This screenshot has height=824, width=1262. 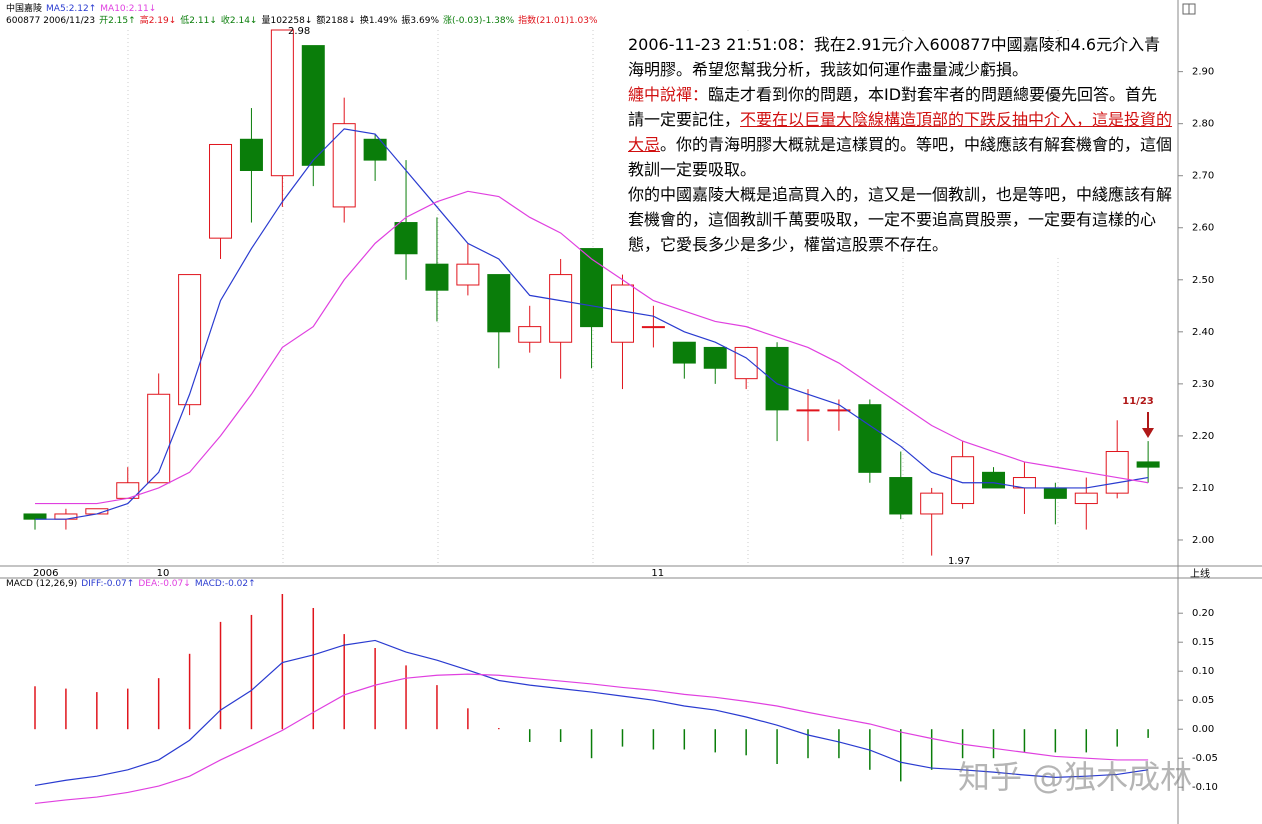 I want to click on annotation: 2.98, so click(x=299, y=31).